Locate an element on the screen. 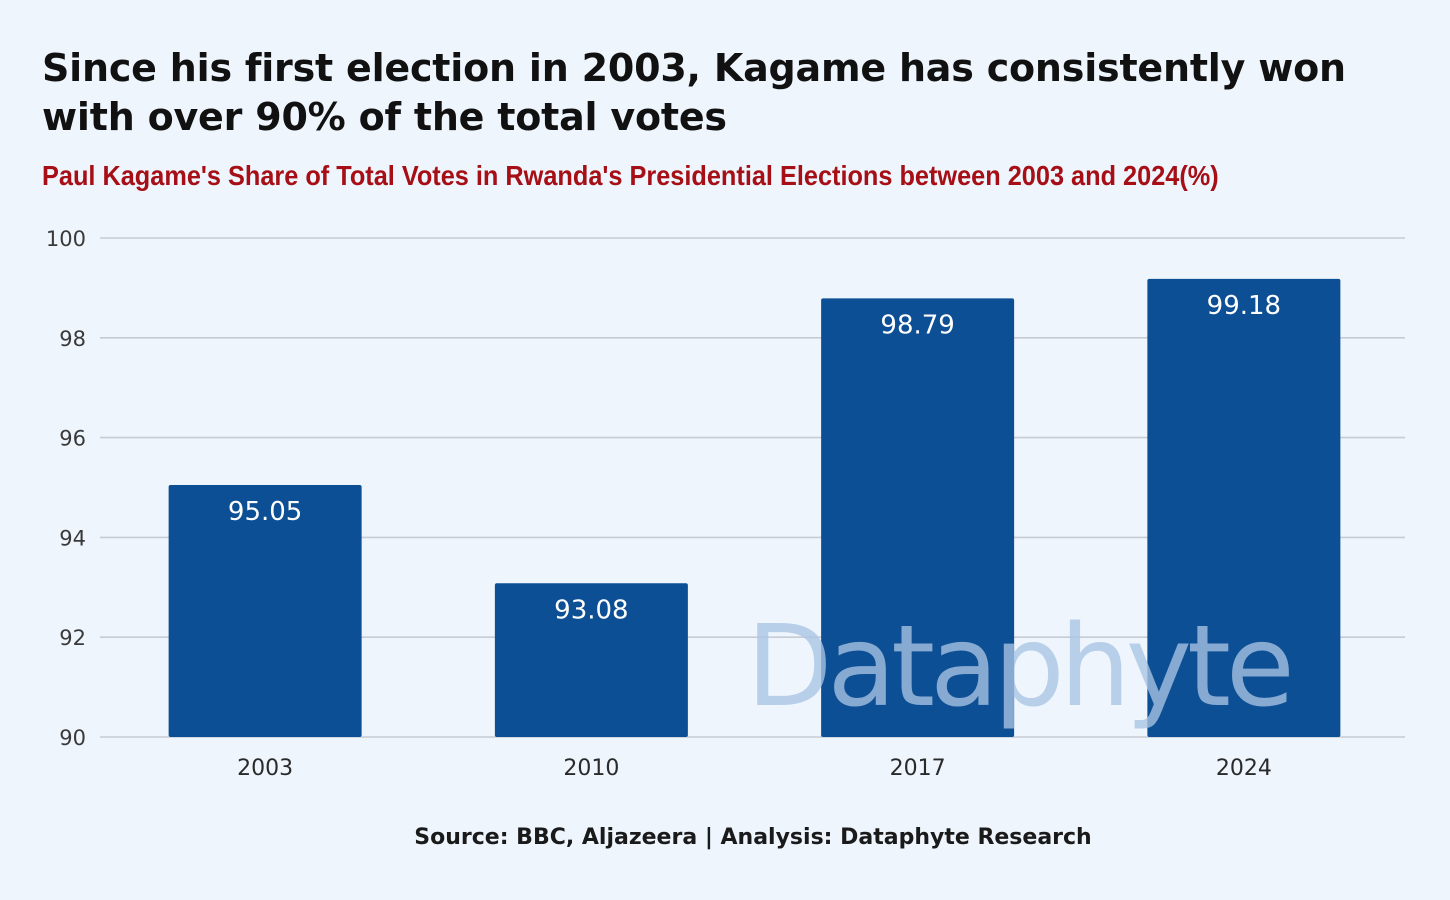  watermark-logo: Dataphyte is located at coordinates (1020, 667).